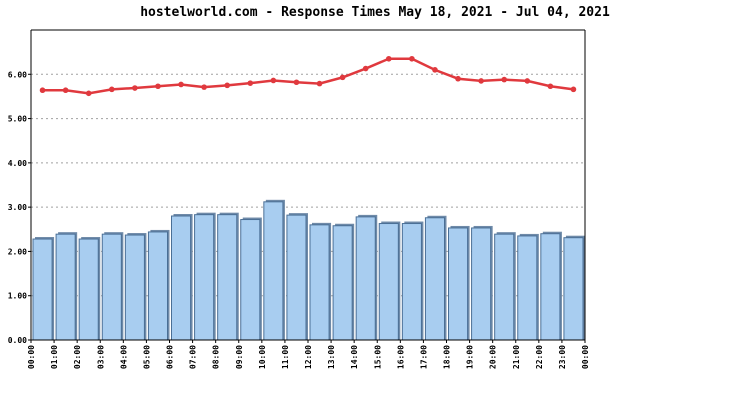 The height and width of the screenshot is (400, 750). What do you see at coordinates (77, 357) in the screenshot?
I see `x-tick-label: 02:00` at bounding box center [77, 357].